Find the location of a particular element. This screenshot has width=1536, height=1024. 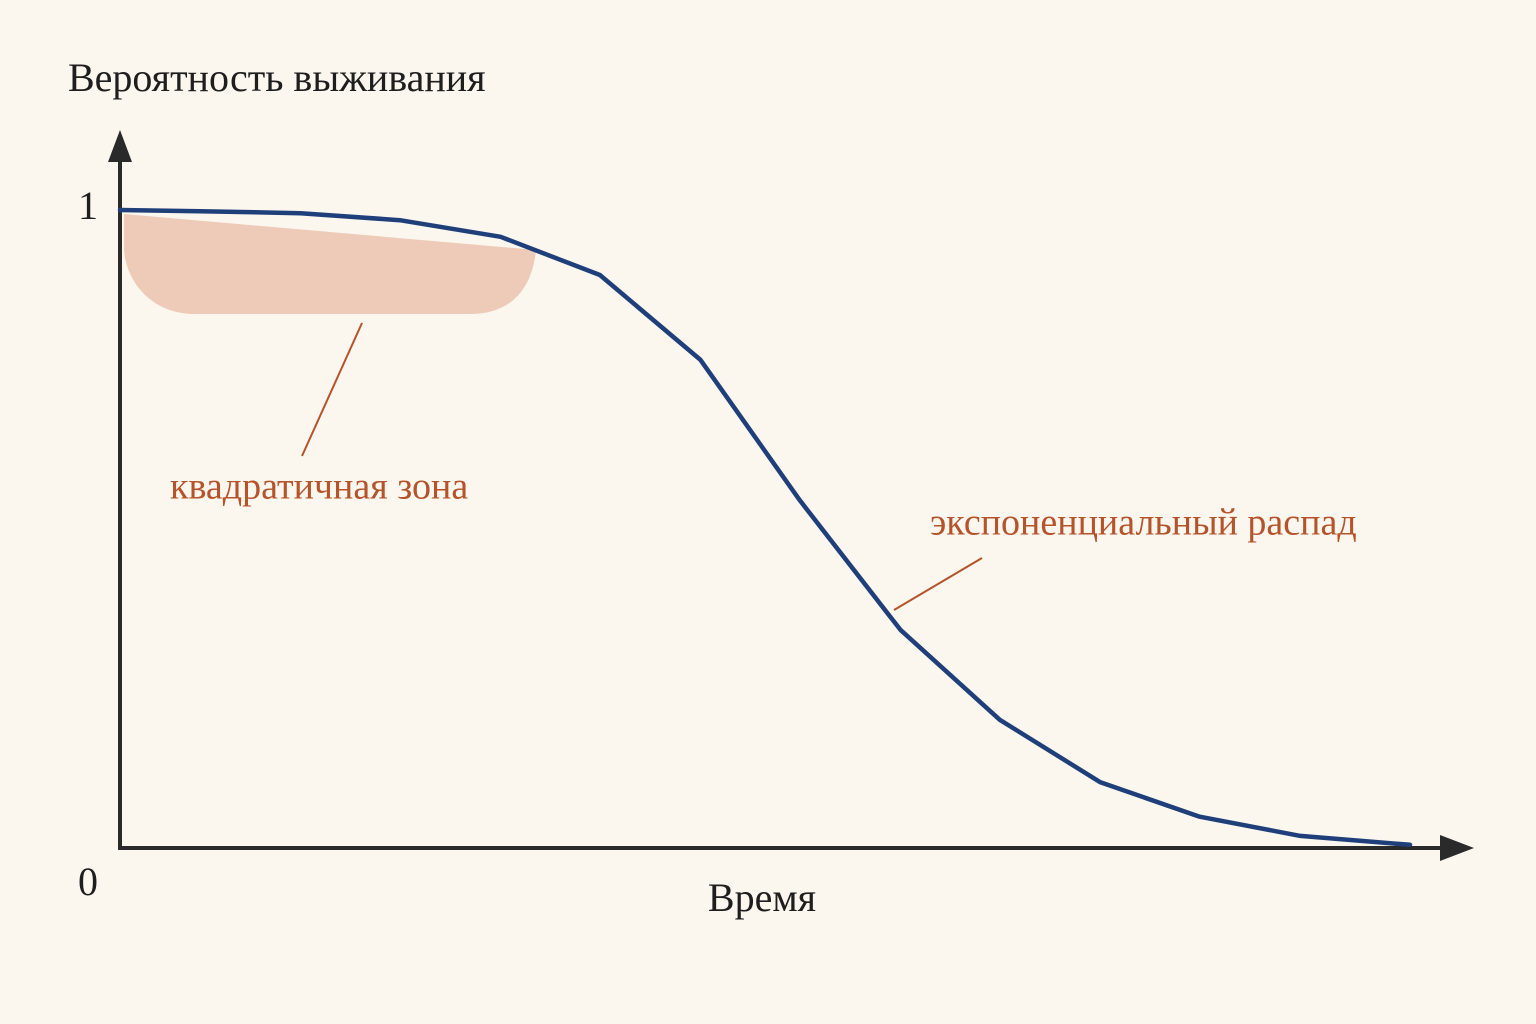

x-axis-label: Время is located at coordinates (762, 897).